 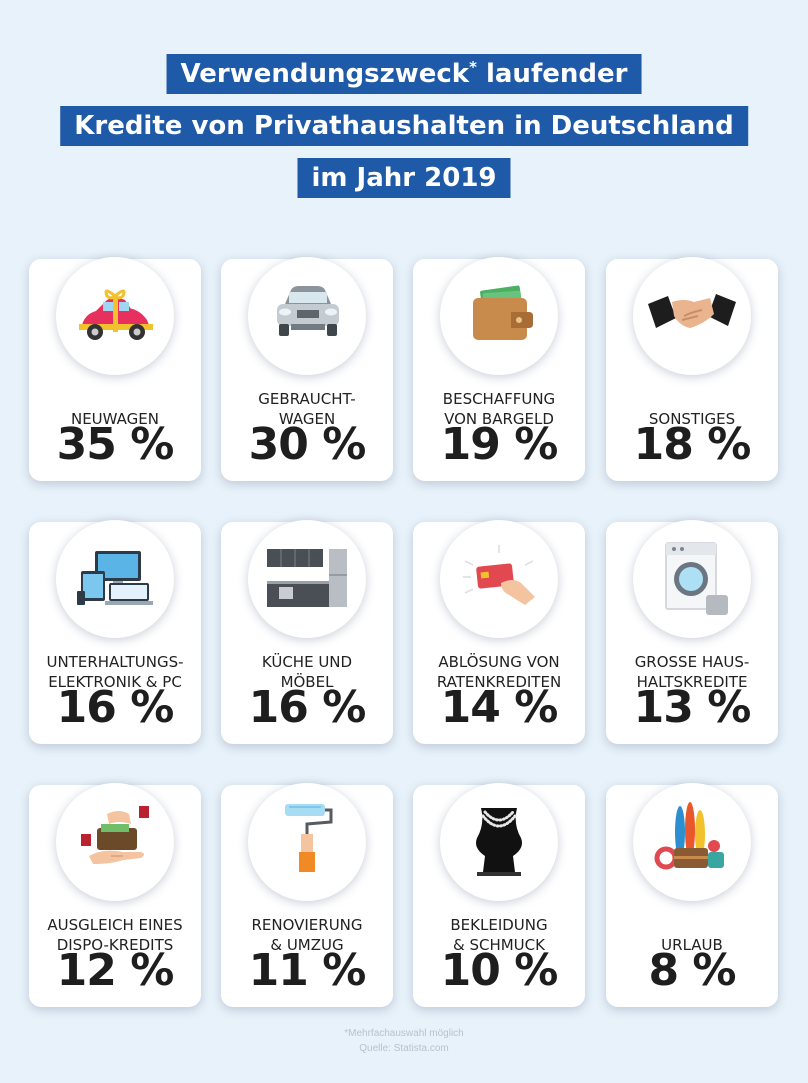 I want to click on card-dispo: AUSGLEICH EINES DISPO-KREDITS 12 %, so click(x=115, y=895).